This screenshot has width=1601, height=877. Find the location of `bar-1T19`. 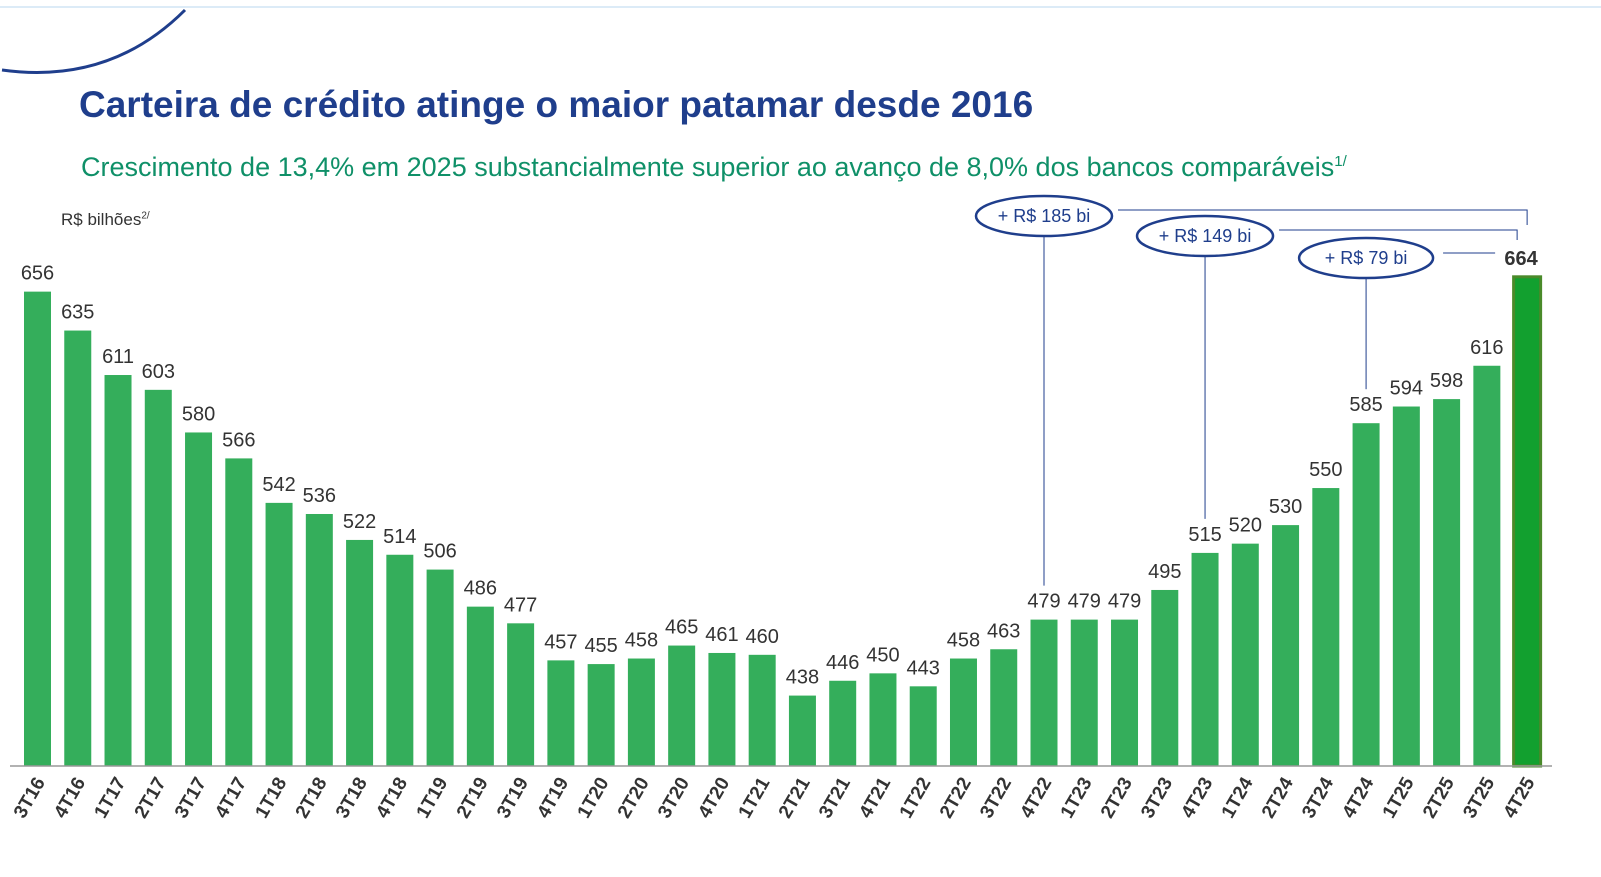

bar-1T19 is located at coordinates (440, 667).